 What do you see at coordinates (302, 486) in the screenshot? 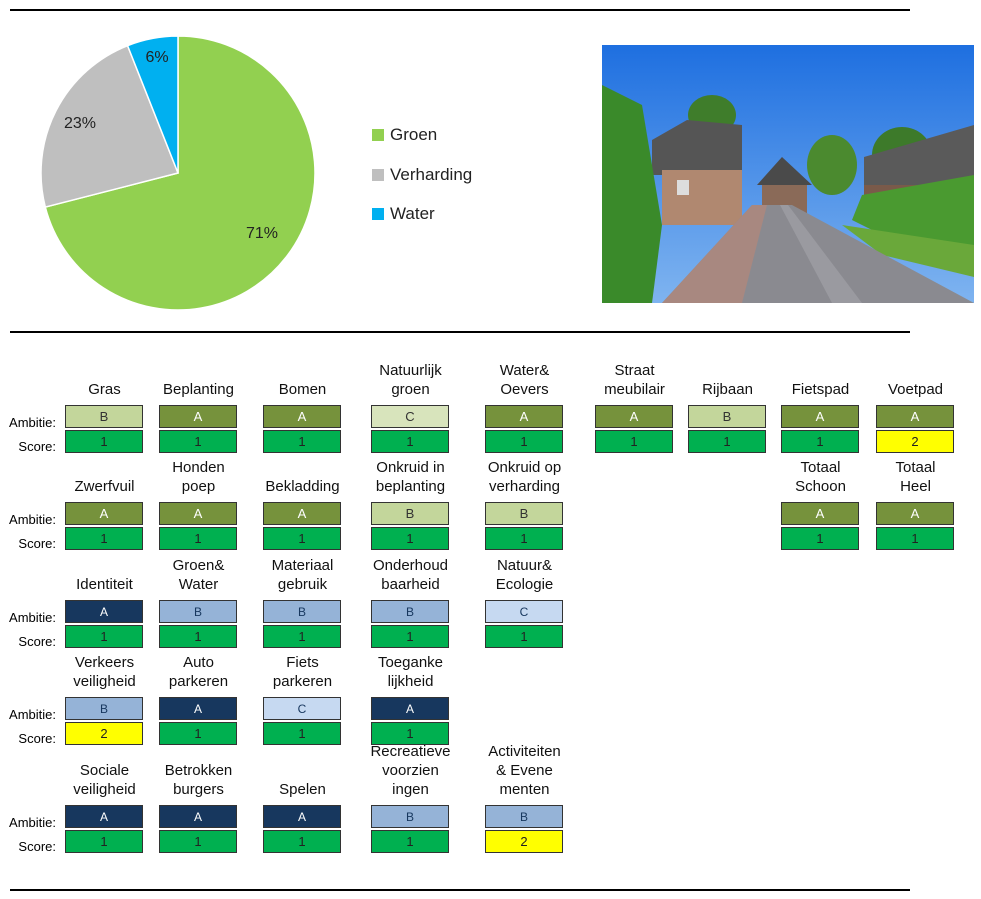
I see `item-title: Bekladding` at bounding box center [302, 486].